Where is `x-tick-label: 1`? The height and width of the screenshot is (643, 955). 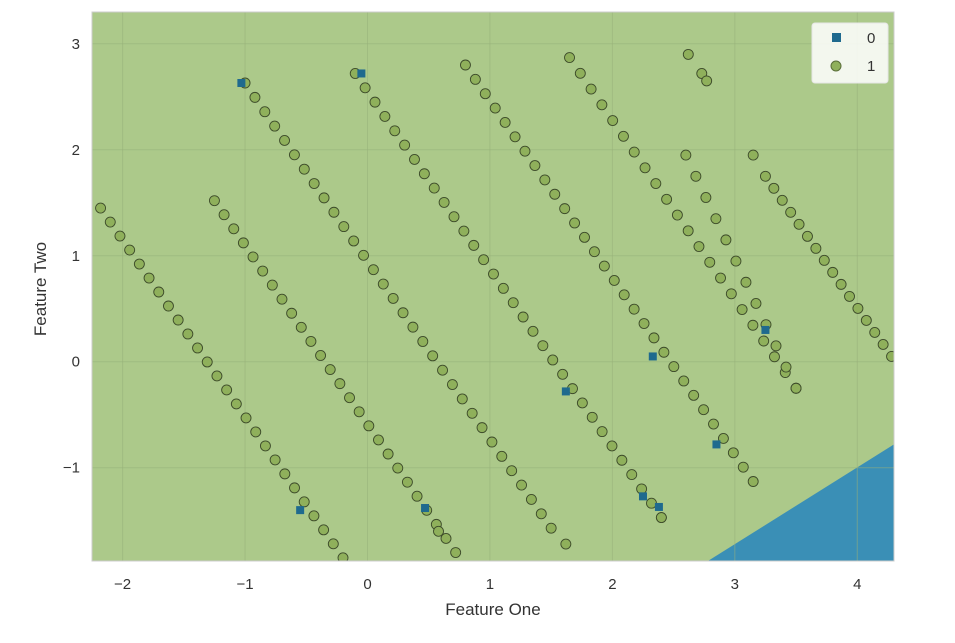 x-tick-label: 1 is located at coordinates (490, 584).